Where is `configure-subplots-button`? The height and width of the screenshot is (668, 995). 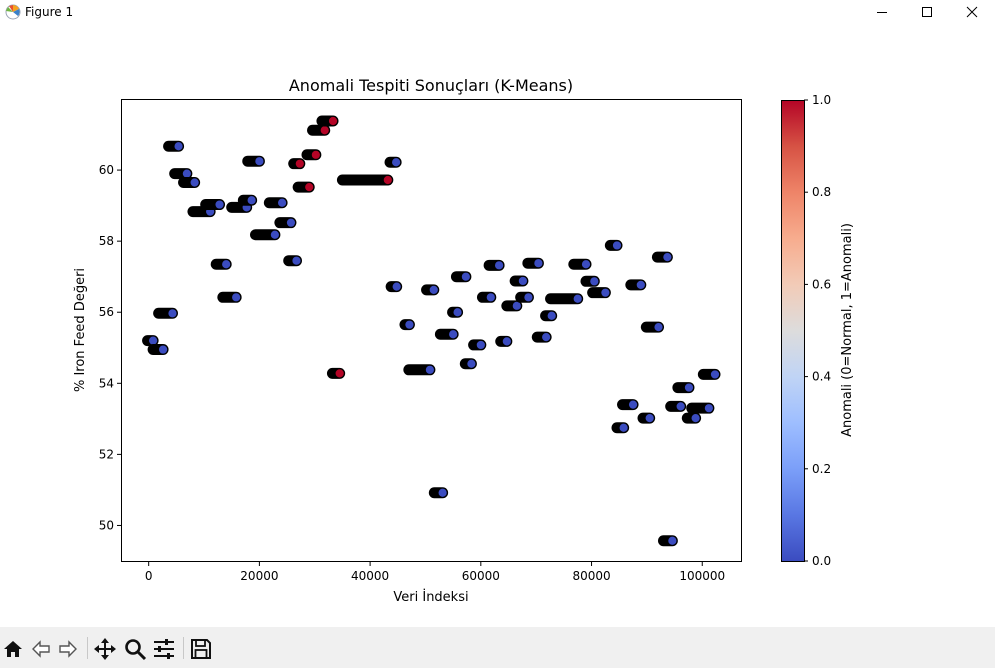
configure-subplots-button is located at coordinates (164, 649).